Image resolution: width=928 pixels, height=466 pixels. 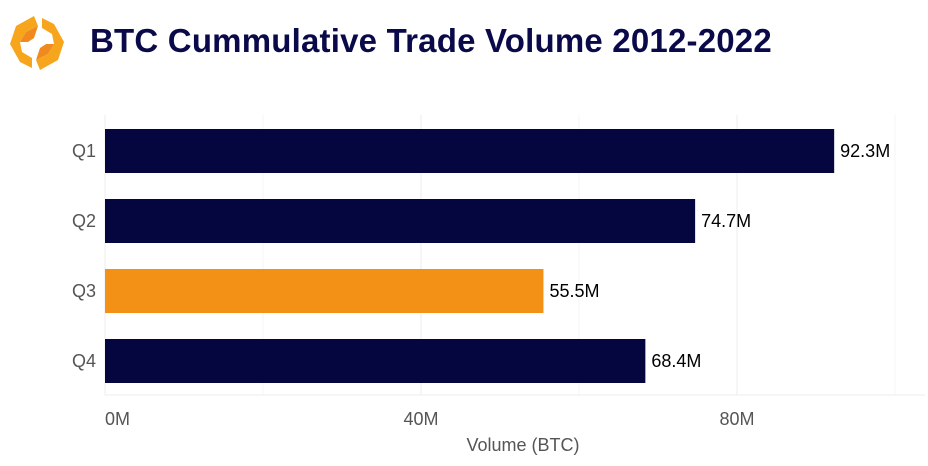 I want to click on hexagon-logo-icon, so click(x=37, y=43).